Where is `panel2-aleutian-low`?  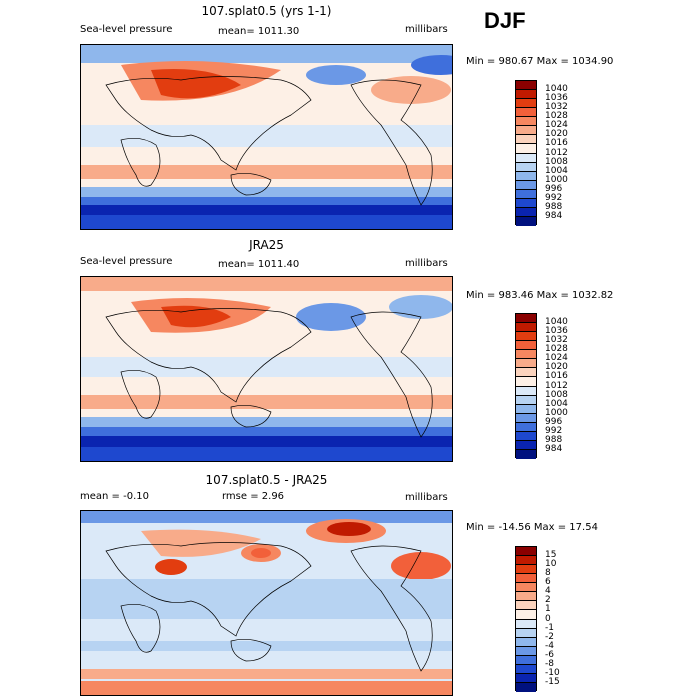
panel2-aleutian-low is located at coordinates (331, 317).